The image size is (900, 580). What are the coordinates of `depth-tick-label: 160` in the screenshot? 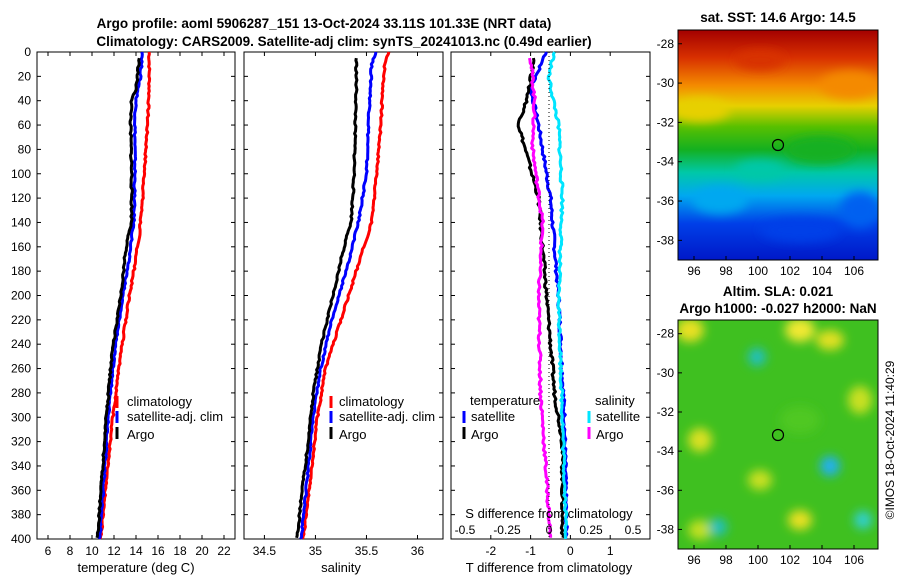 It's located at (21, 247).